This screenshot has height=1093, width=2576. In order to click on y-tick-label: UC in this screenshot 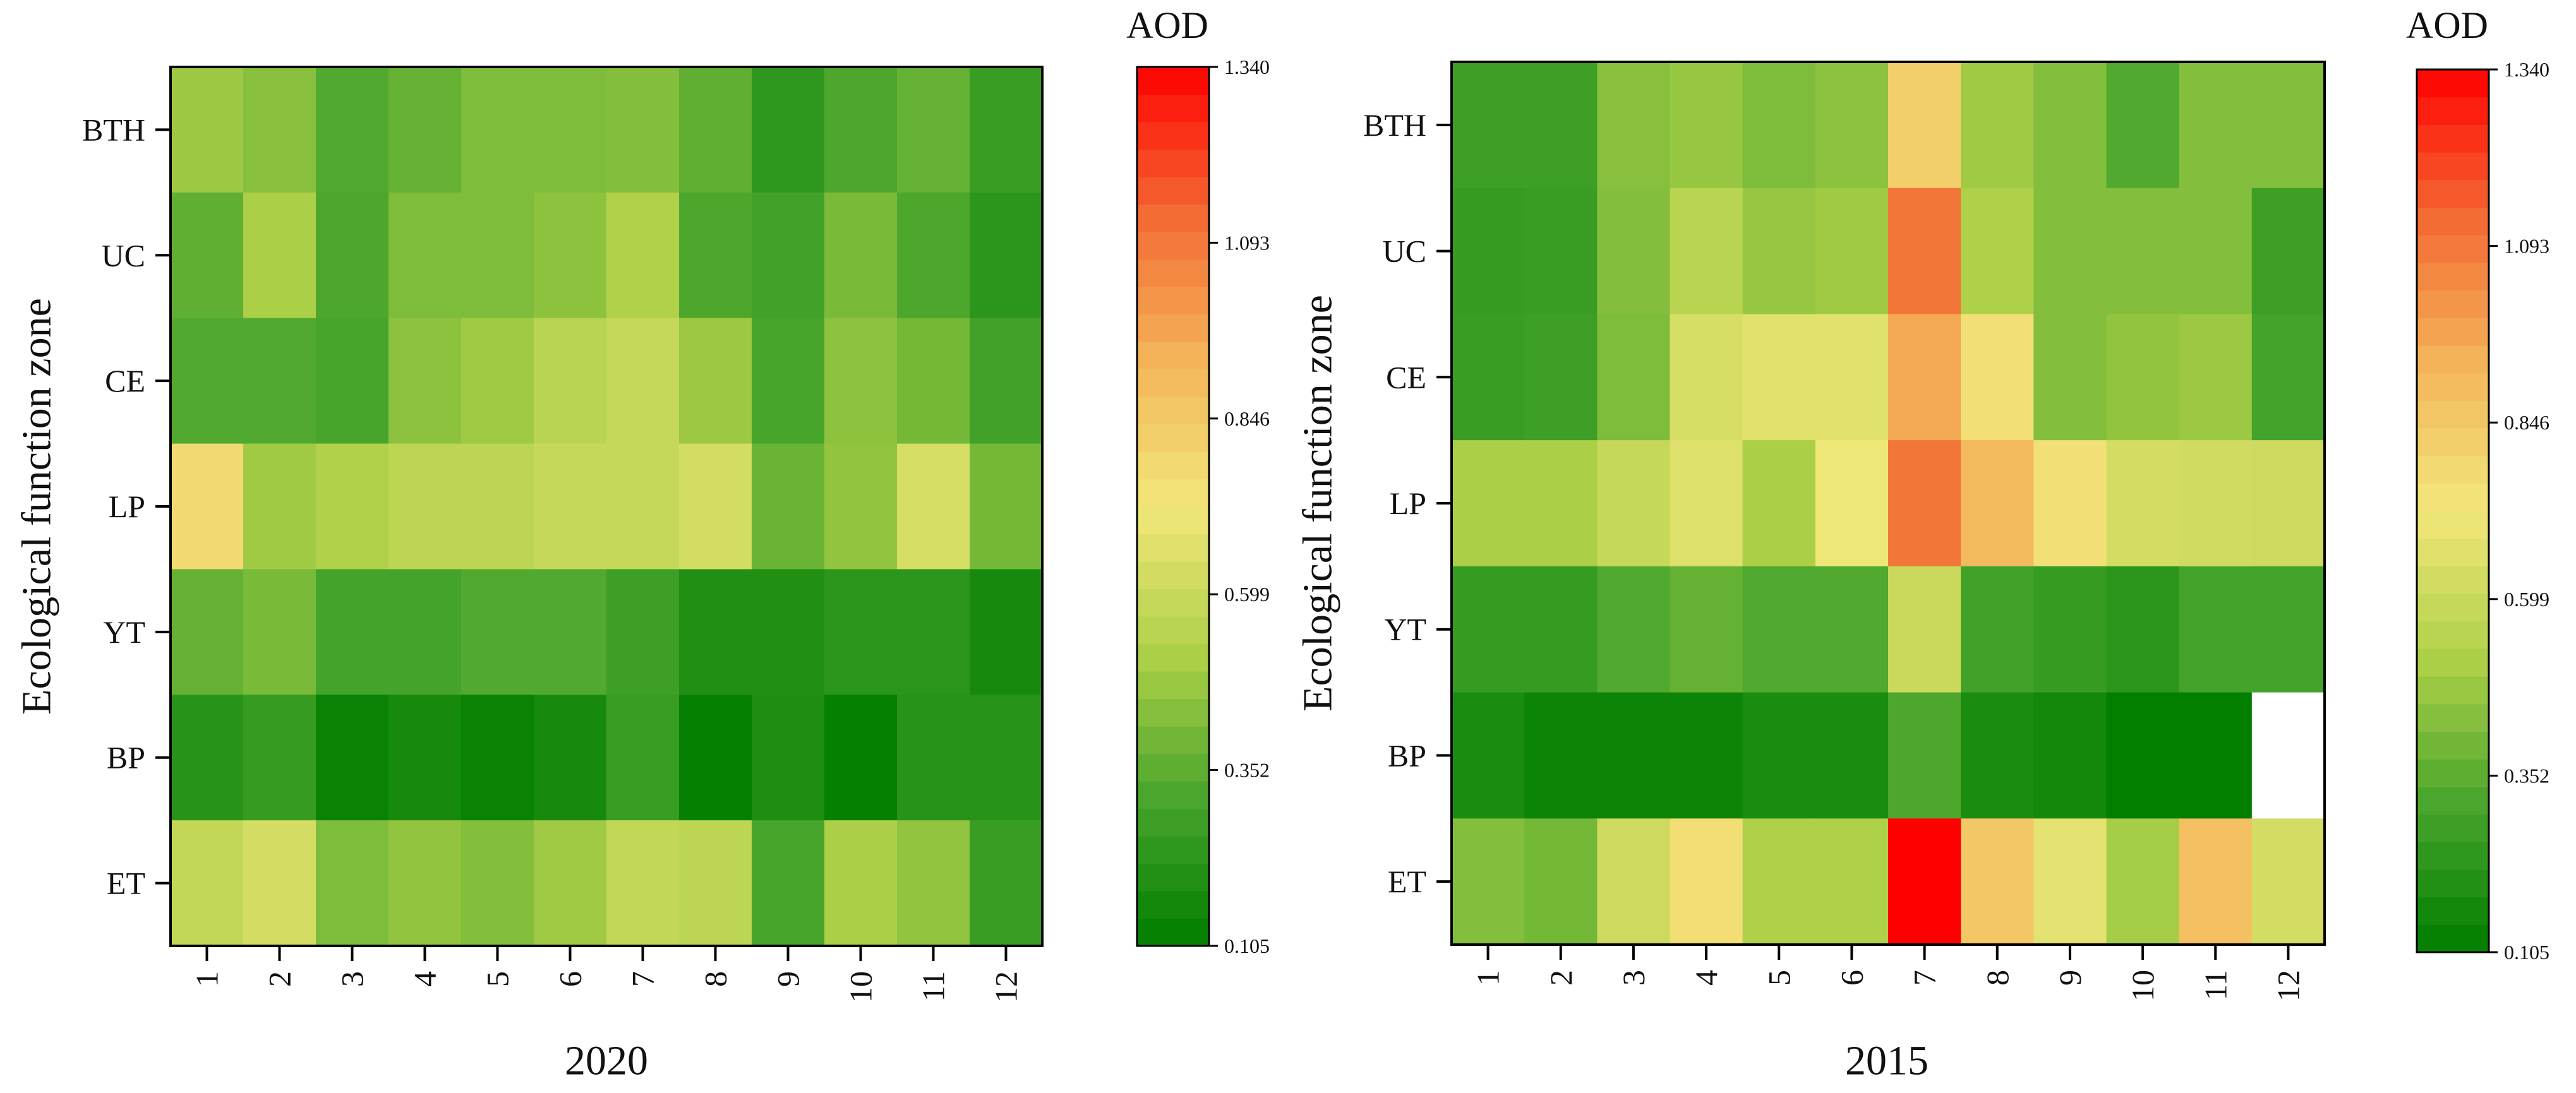, I will do `click(1404, 251)`.